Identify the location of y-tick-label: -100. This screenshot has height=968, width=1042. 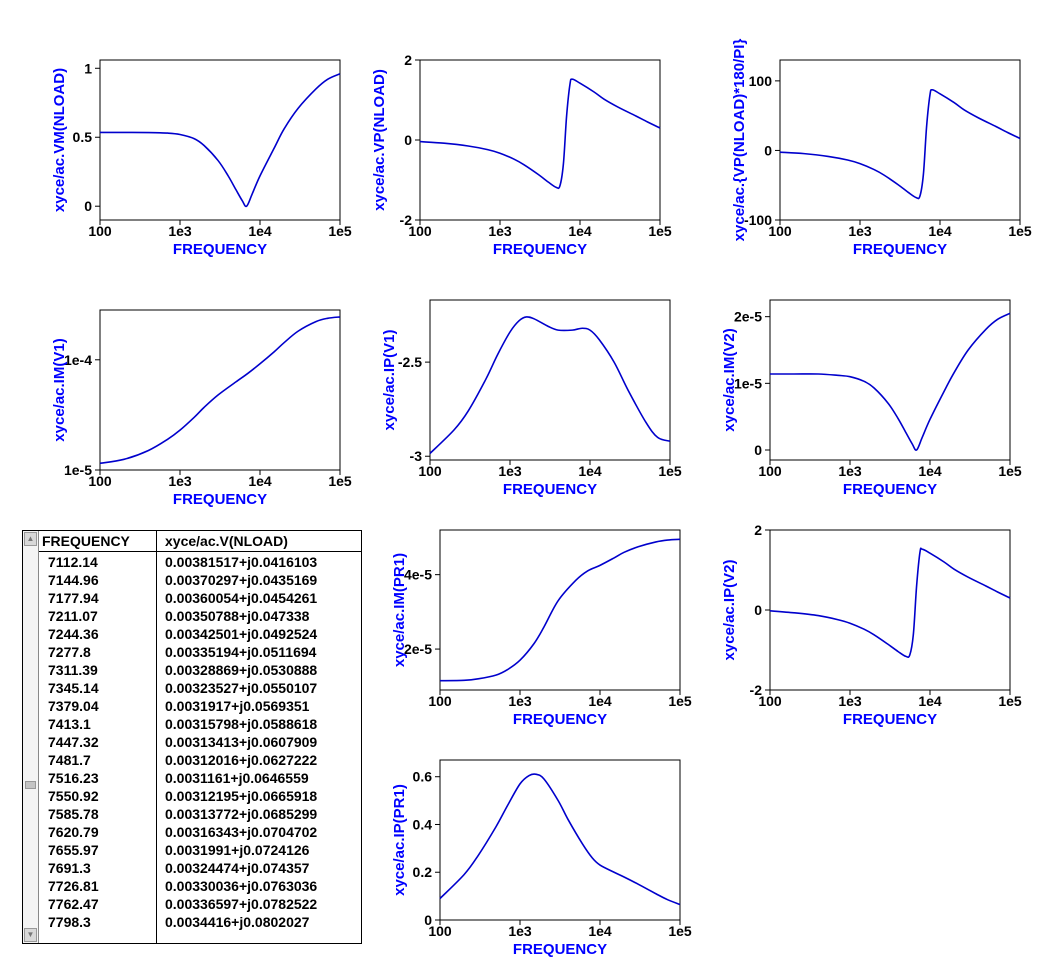
(758, 220).